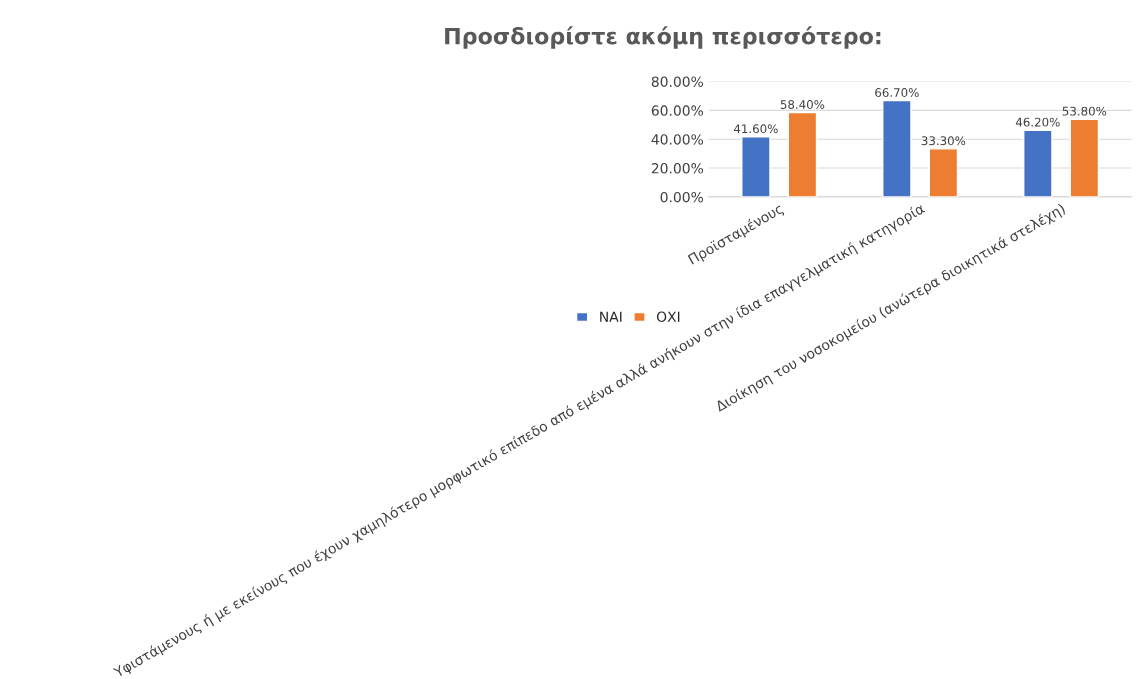  Describe the element at coordinates (755, 129) in the screenshot. I see `data-label: 41.60%` at that location.